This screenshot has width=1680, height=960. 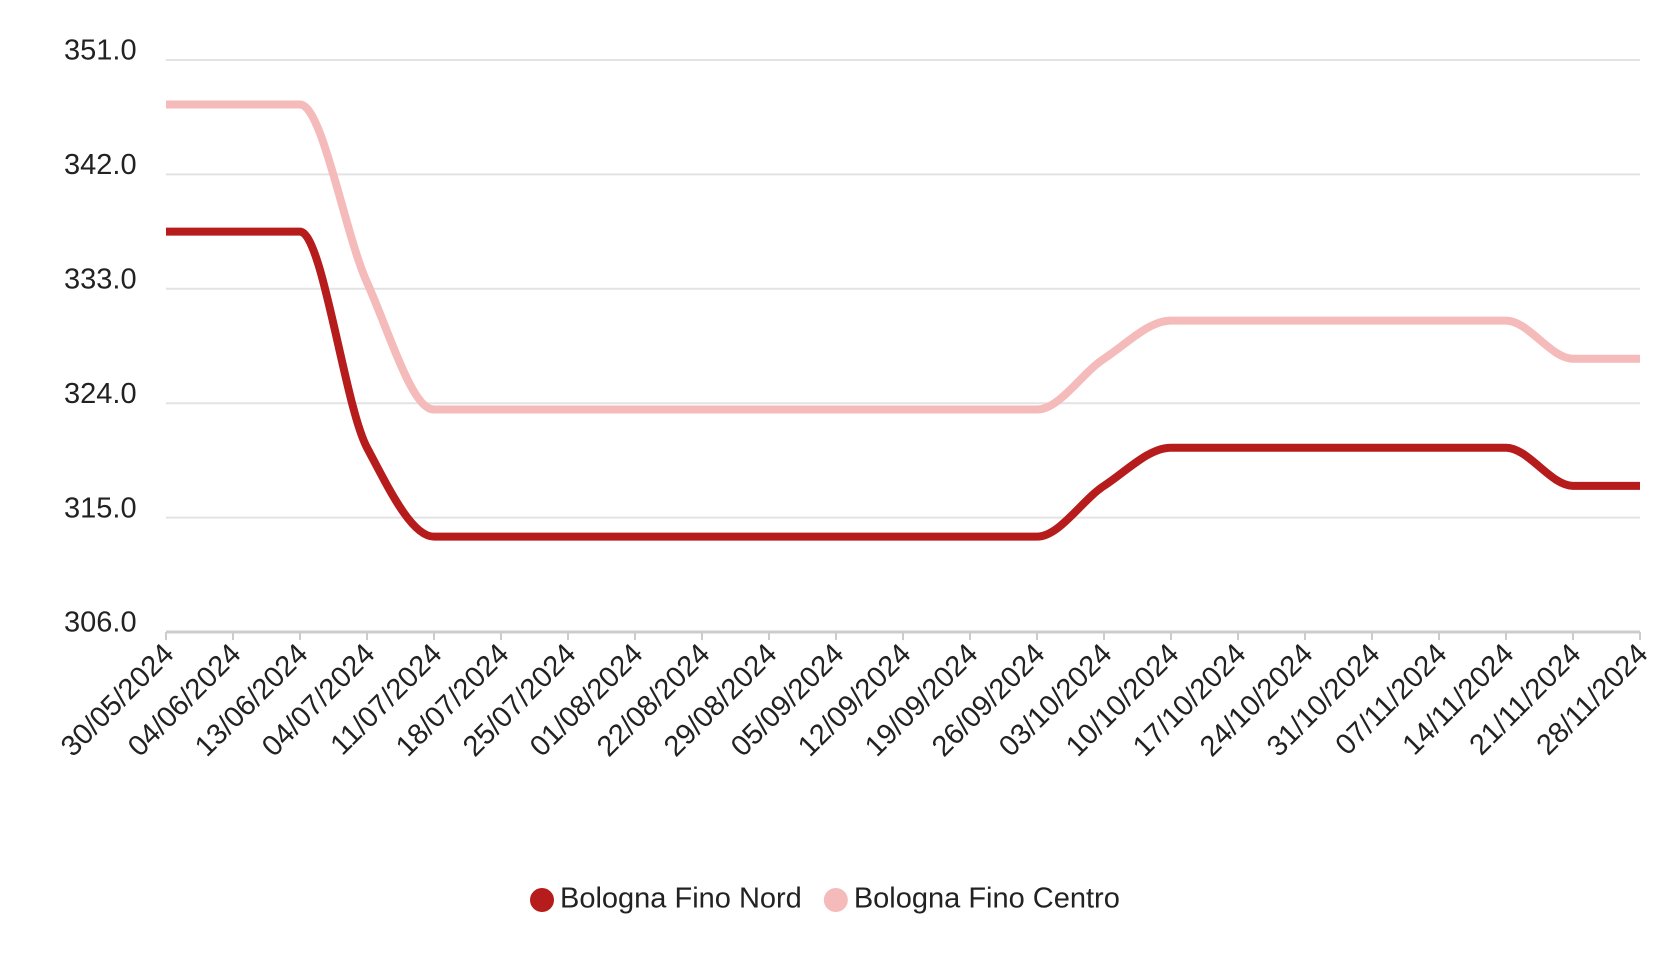 What do you see at coordinates (100, 51) in the screenshot?
I see `y-tick-label: 351.0` at bounding box center [100, 51].